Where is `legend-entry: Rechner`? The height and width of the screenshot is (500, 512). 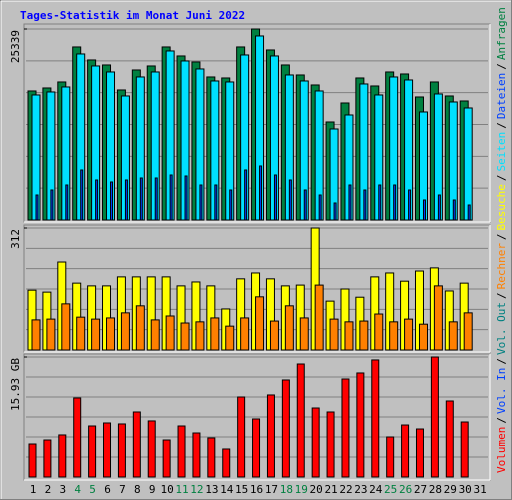 legend-entry: Rechner is located at coordinates (501, 266).